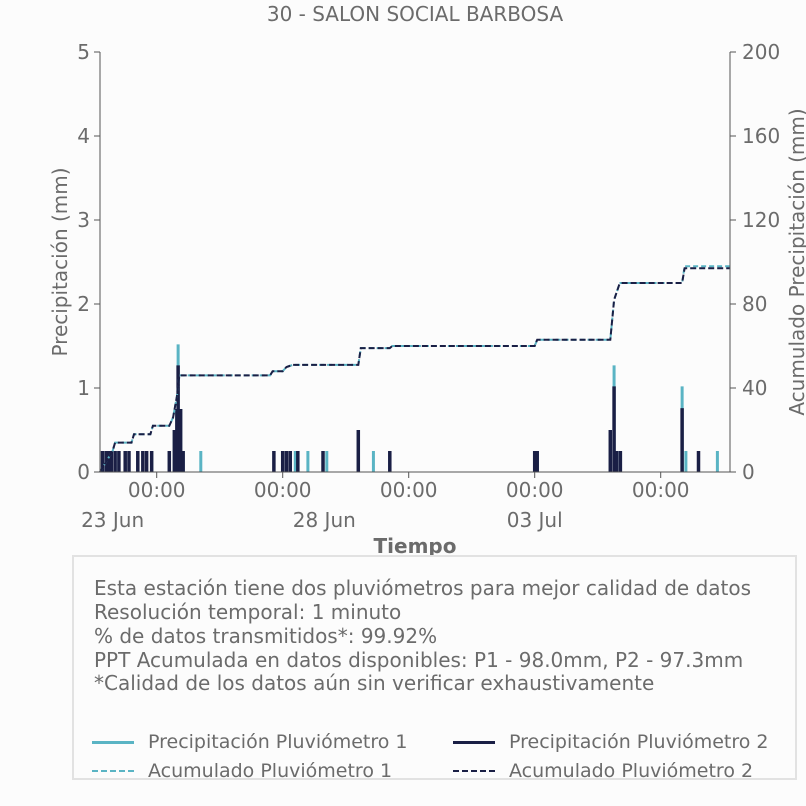  What do you see at coordinates (761, 220) in the screenshot?
I see `y2-tick-label: 120` at bounding box center [761, 220].